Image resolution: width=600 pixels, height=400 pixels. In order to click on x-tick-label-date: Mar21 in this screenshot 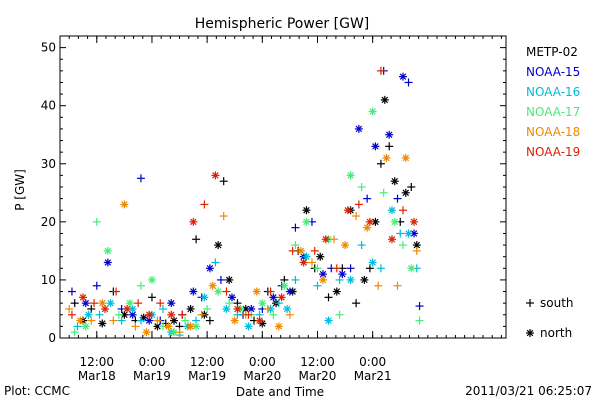, I will do `click(373, 376)`.